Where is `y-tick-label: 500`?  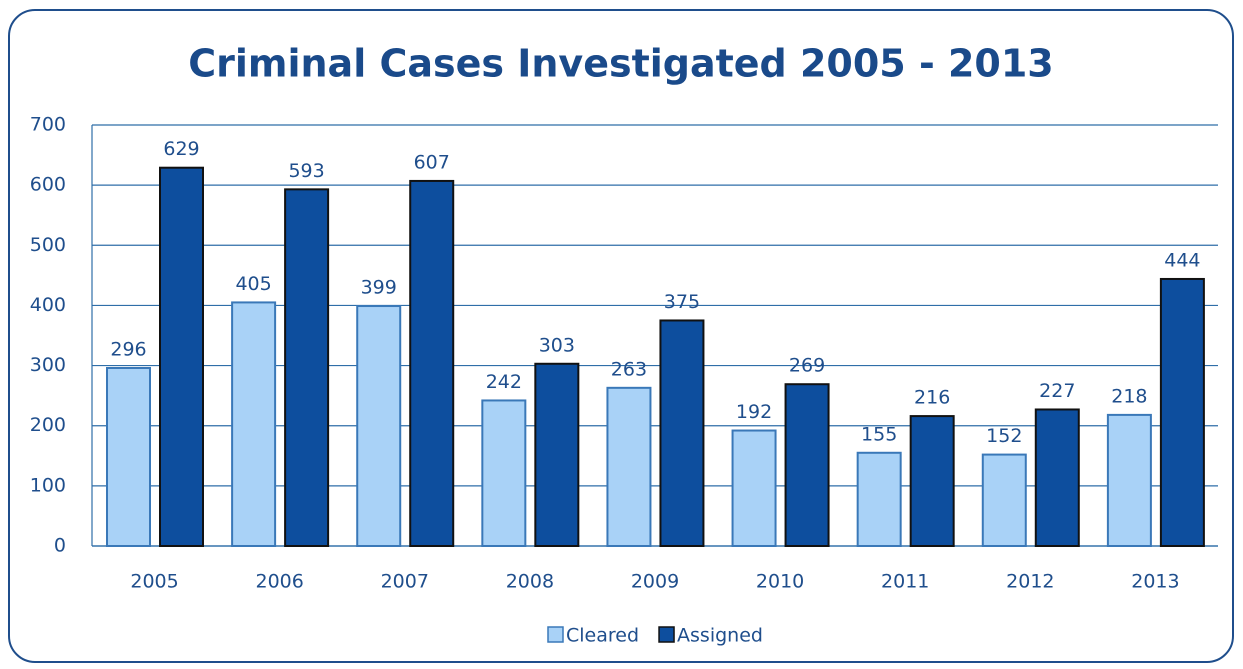 y-tick-label: 500 is located at coordinates (48, 245).